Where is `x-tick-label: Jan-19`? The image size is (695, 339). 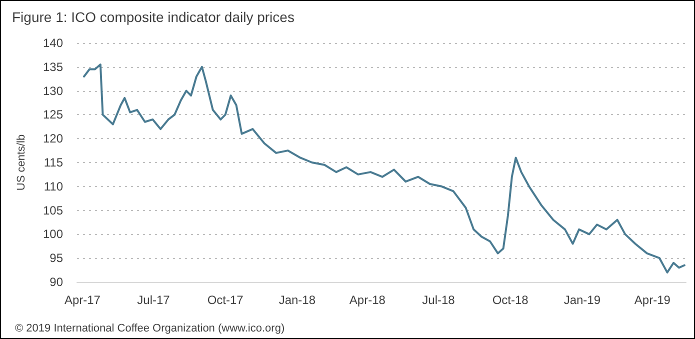 x-tick-label: Jan-19 is located at coordinates (582, 300).